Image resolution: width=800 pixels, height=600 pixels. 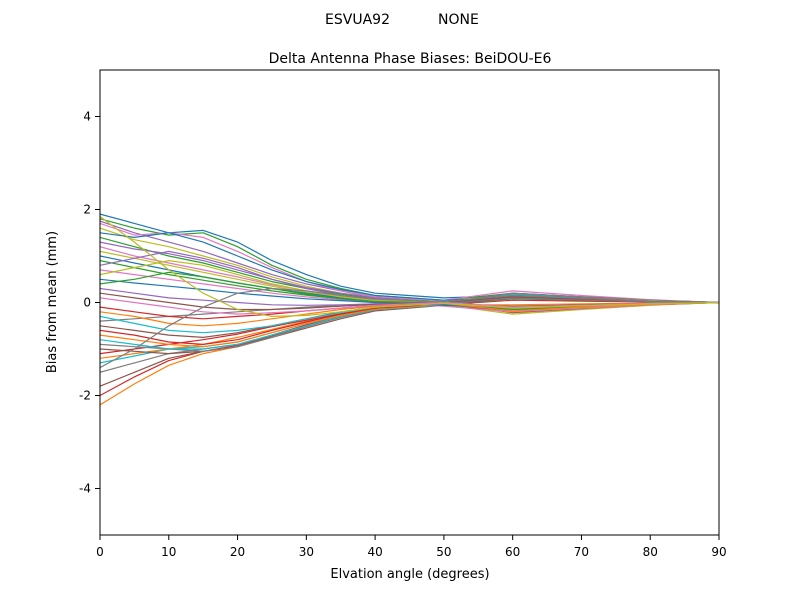 I want to click on x-axis: 0 10 20 30 40 50 60 70 80 90, so click(x=411, y=547).